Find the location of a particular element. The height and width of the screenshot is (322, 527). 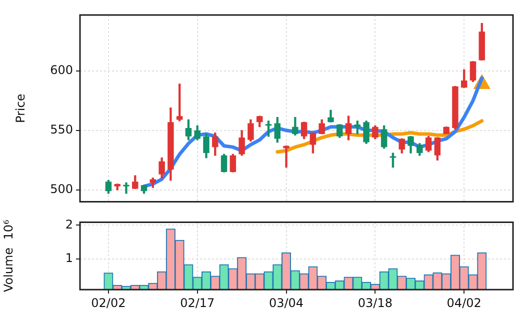

y-axis-title: Price is located at coordinates (20, 109).